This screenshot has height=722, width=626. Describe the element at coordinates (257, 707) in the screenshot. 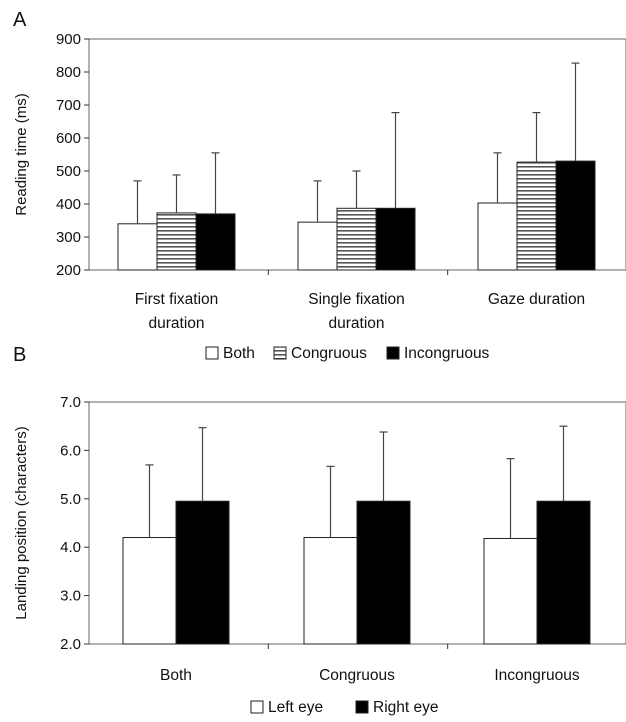

I see `legend-swatch-left-eye` at that location.